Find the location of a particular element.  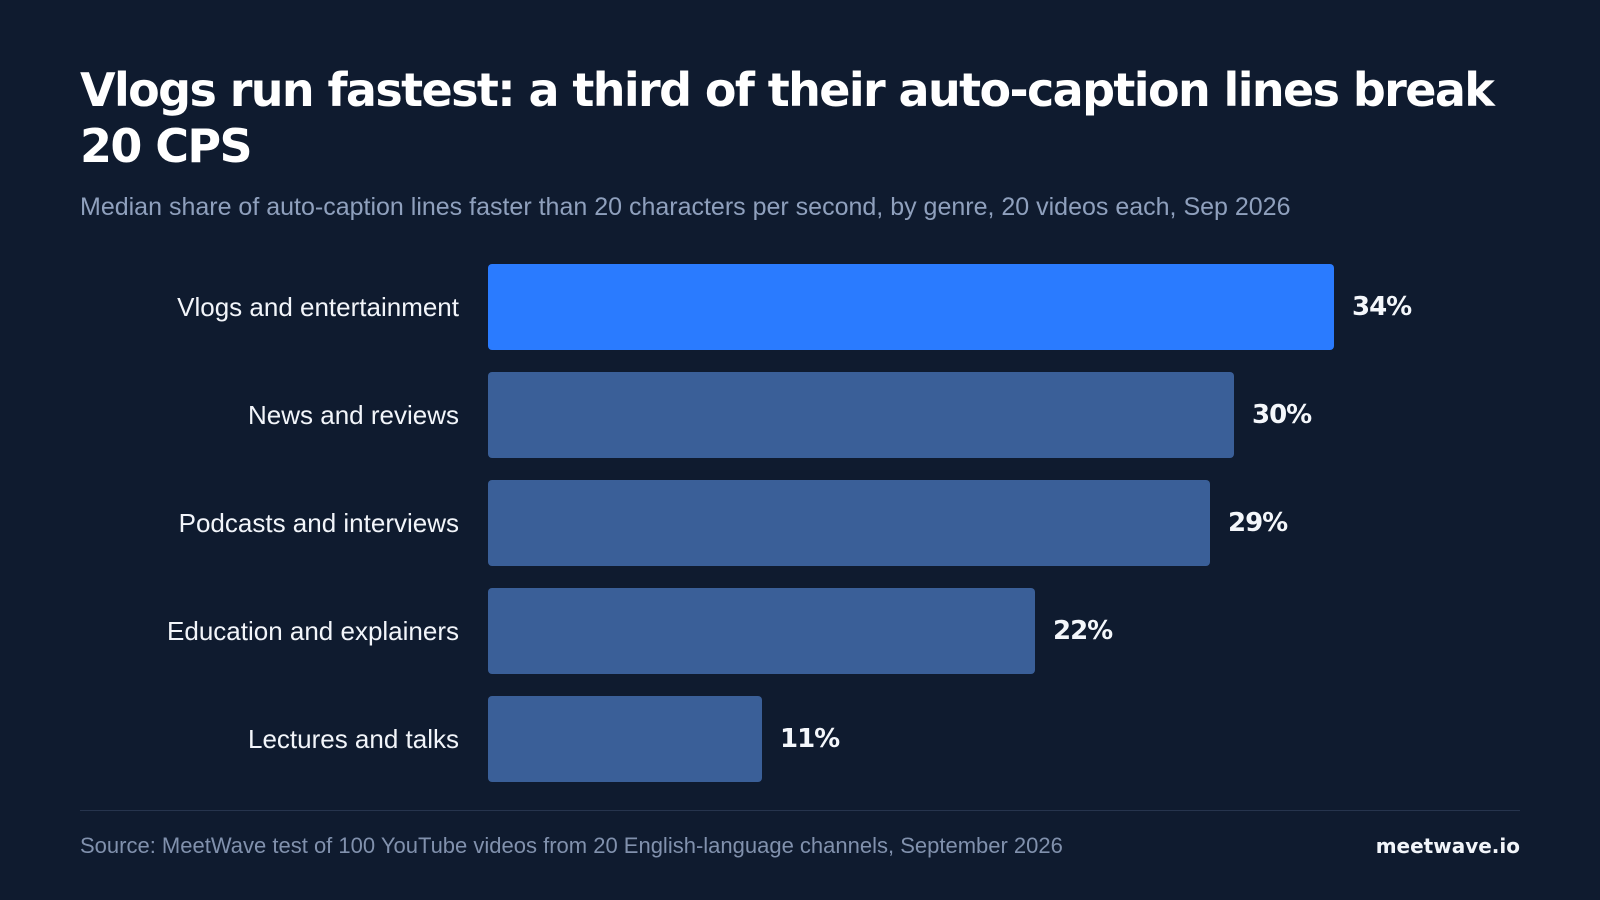

brand-logo: meetwave.io is located at coordinates (1447, 846).